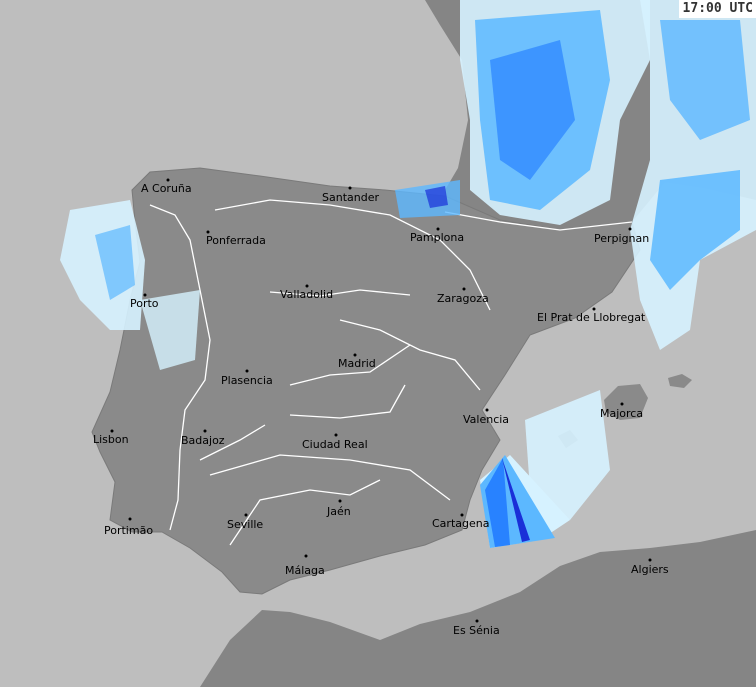  What do you see at coordinates (335, 444) in the screenshot?
I see `city-label: Ciudad Real` at bounding box center [335, 444].